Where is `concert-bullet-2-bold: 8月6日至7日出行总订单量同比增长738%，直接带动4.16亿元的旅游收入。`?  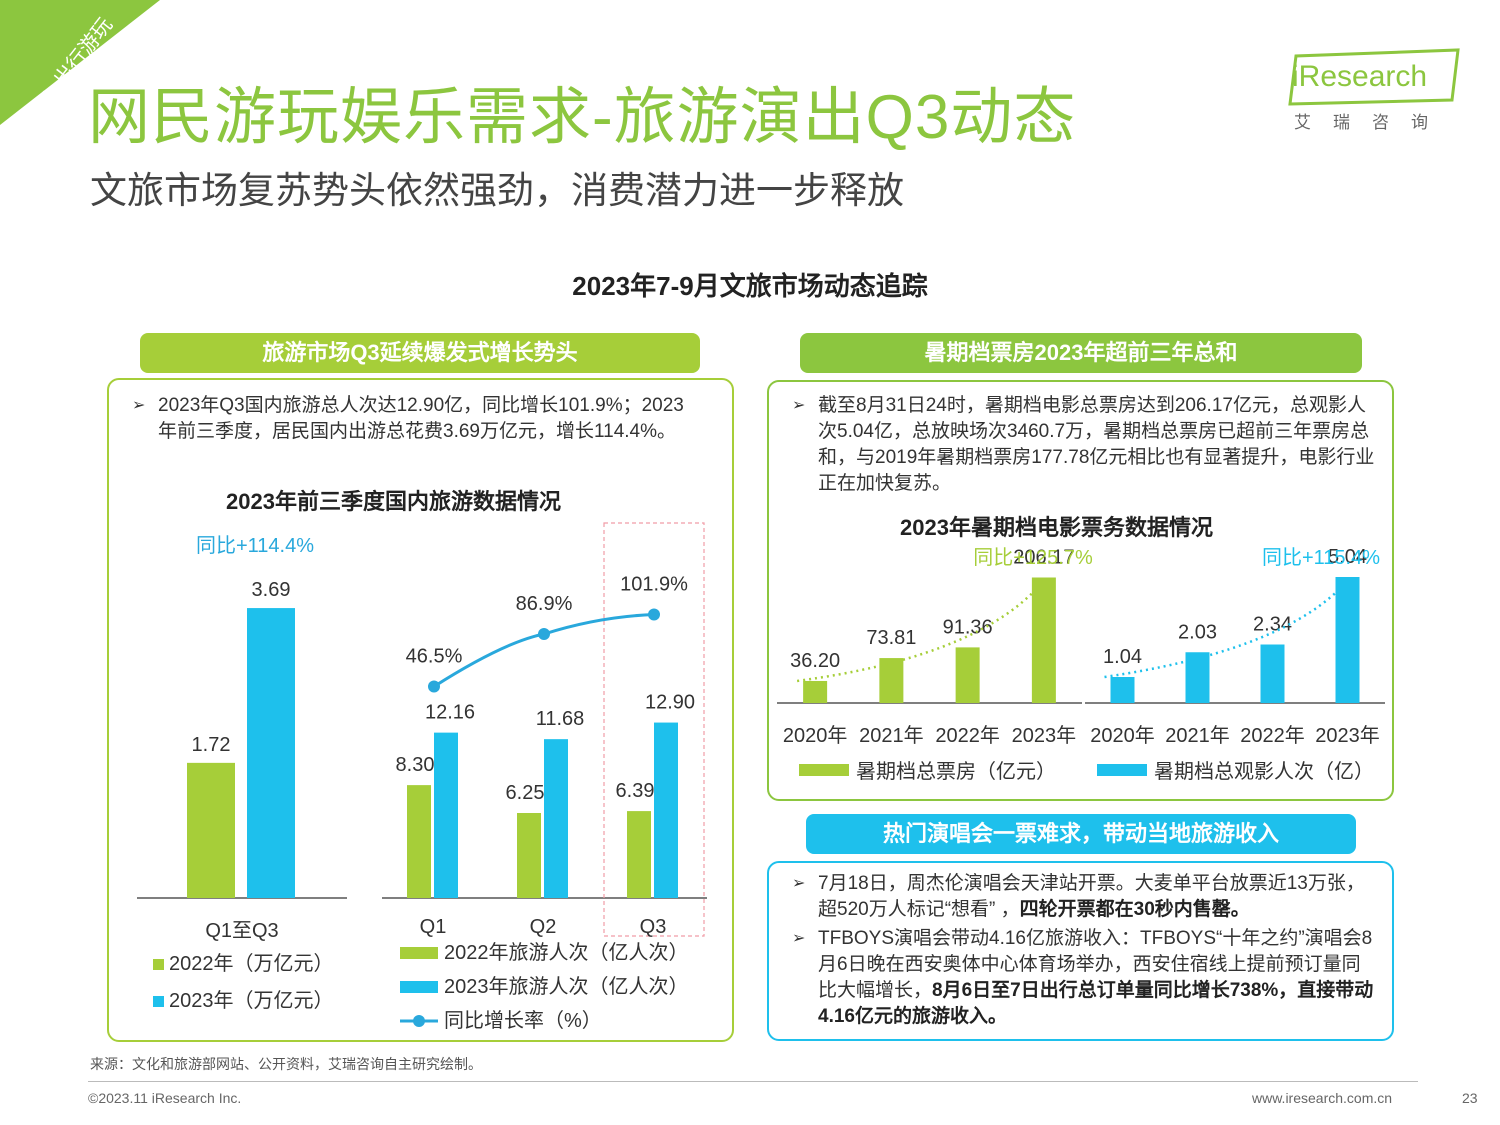 concert-bullet-2-bold: 8月6日至7日出行总订单量同比增长738%，直接带动4.16亿元的旅游收入。 is located at coordinates (1096, 1003).